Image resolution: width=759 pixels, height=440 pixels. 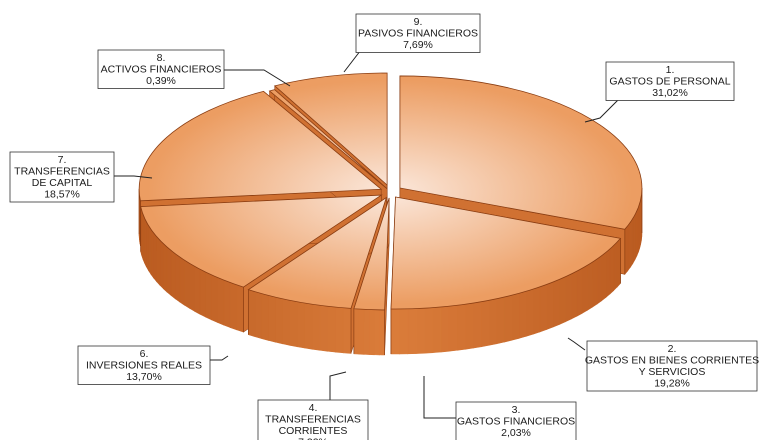 I want to click on slice-name-label: Y SERVICIOS, so click(x=672, y=372).